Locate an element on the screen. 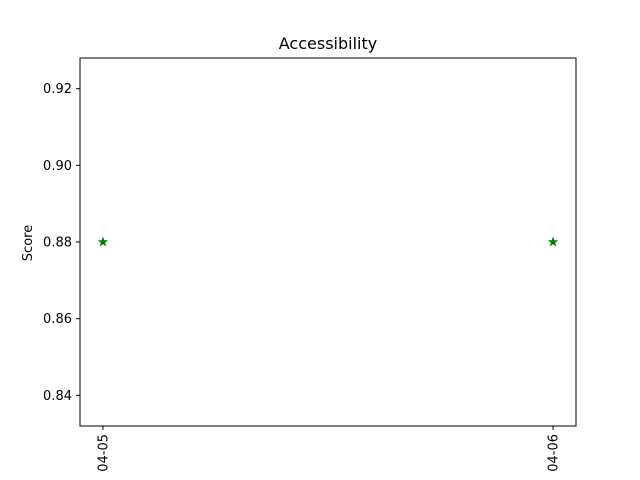  y-tick-label: 0.84 is located at coordinates (57, 396).